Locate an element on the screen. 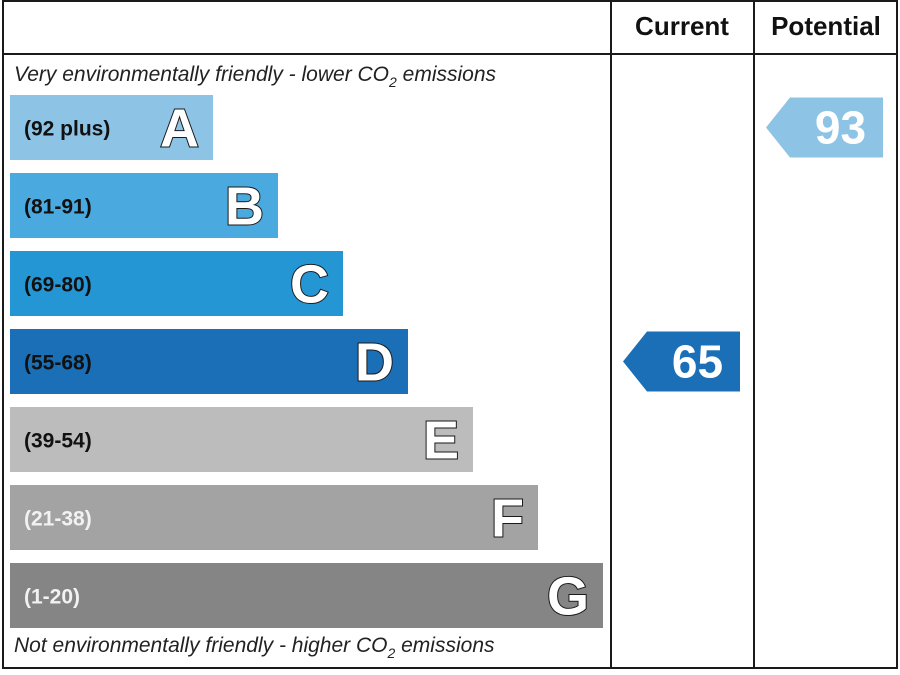 The image size is (900, 675). rating-markers: 65 93 is located at coordinates (753, 244).